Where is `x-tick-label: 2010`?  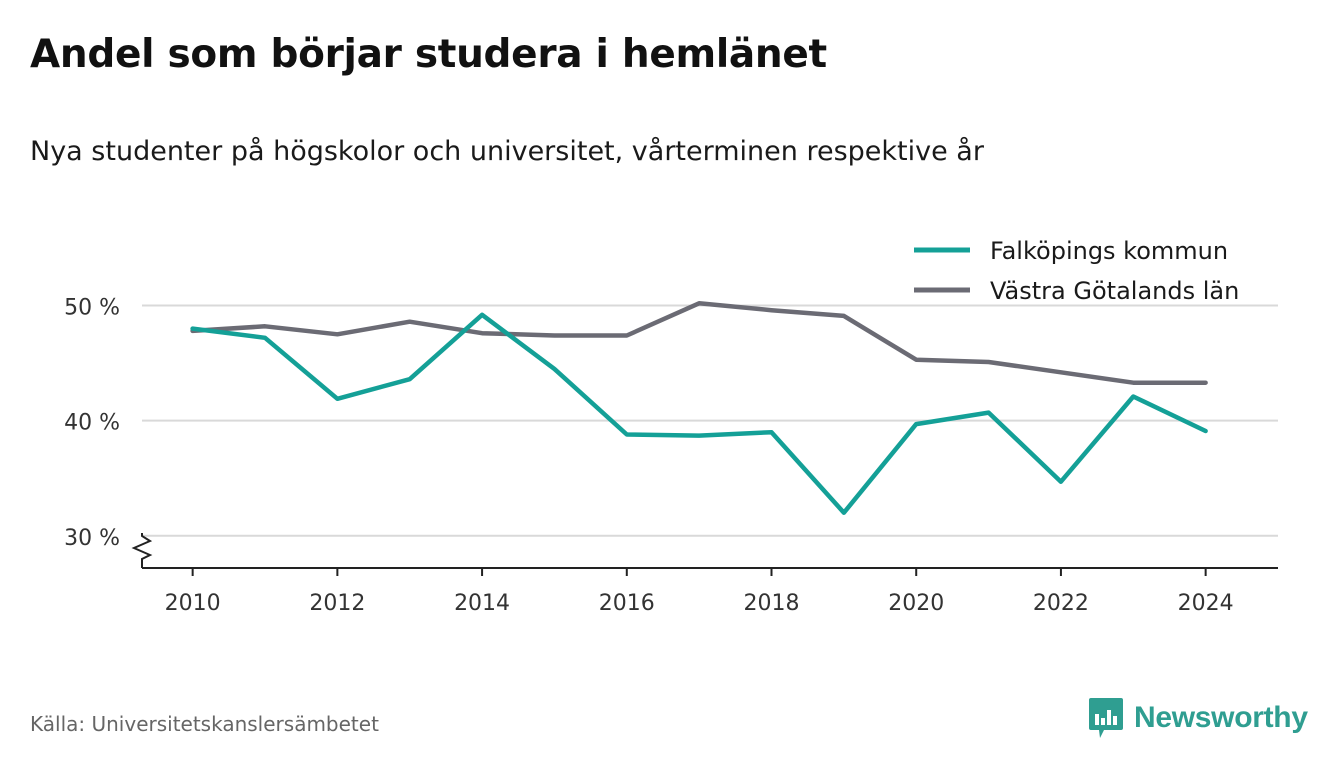 x-tick-label: 2010 is located at coordinates (193, 603).